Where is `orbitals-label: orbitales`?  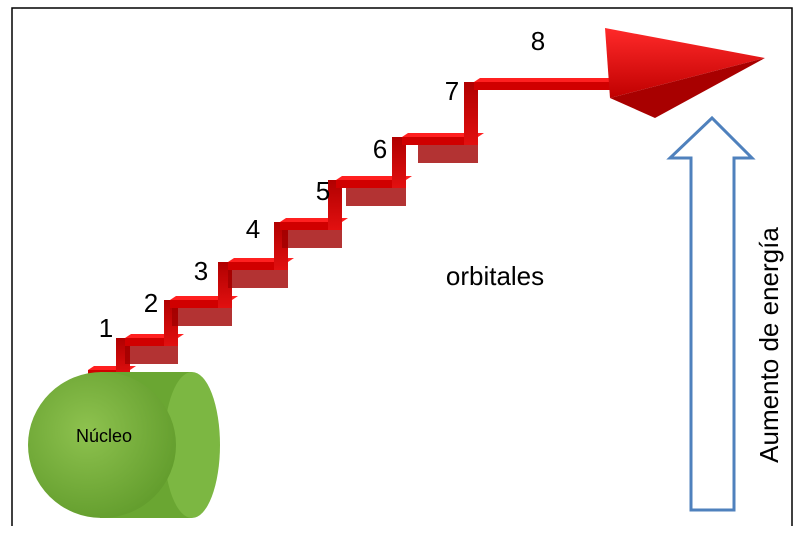 orbitals-label: orbitales is located at coordinates (495, 276).